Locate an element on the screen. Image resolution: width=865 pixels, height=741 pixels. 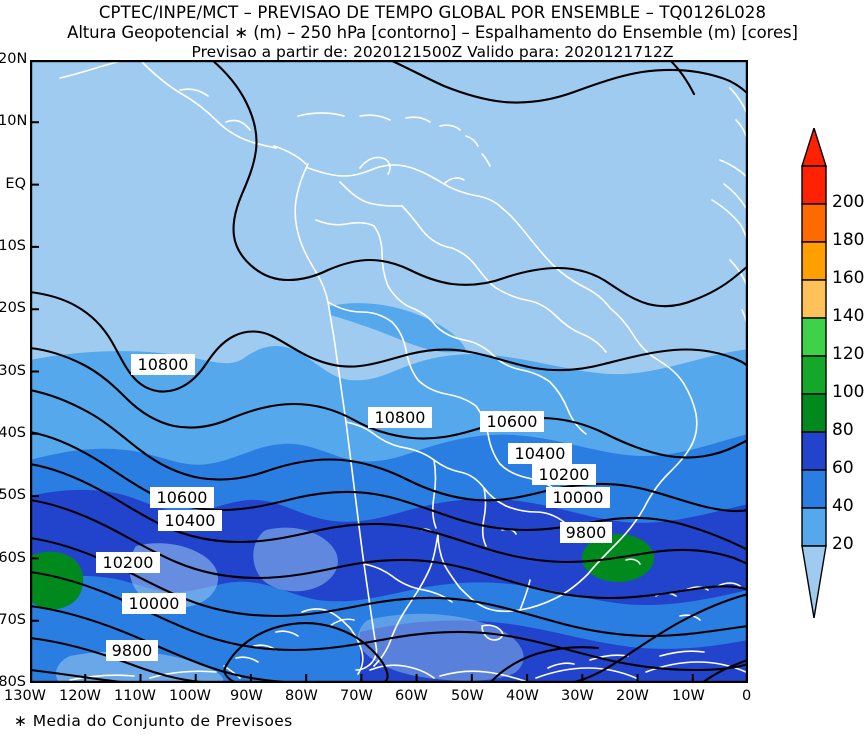
y-tick-label-10n: 10N is located at coordinates (14, 121).